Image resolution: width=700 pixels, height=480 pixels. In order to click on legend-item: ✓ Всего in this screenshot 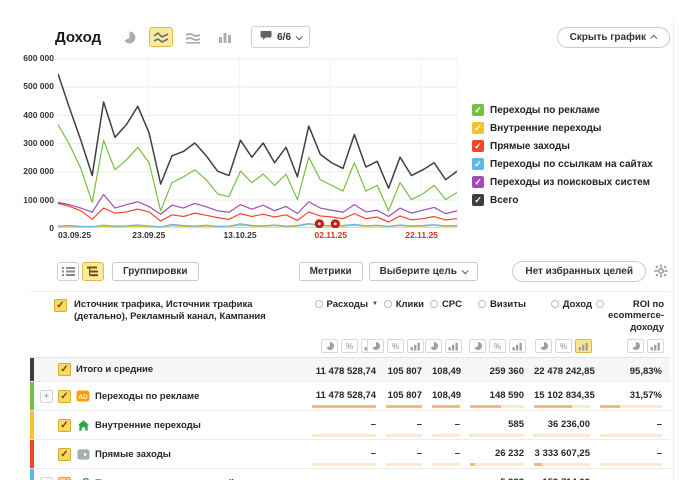, I will do `click(562, 200)`.